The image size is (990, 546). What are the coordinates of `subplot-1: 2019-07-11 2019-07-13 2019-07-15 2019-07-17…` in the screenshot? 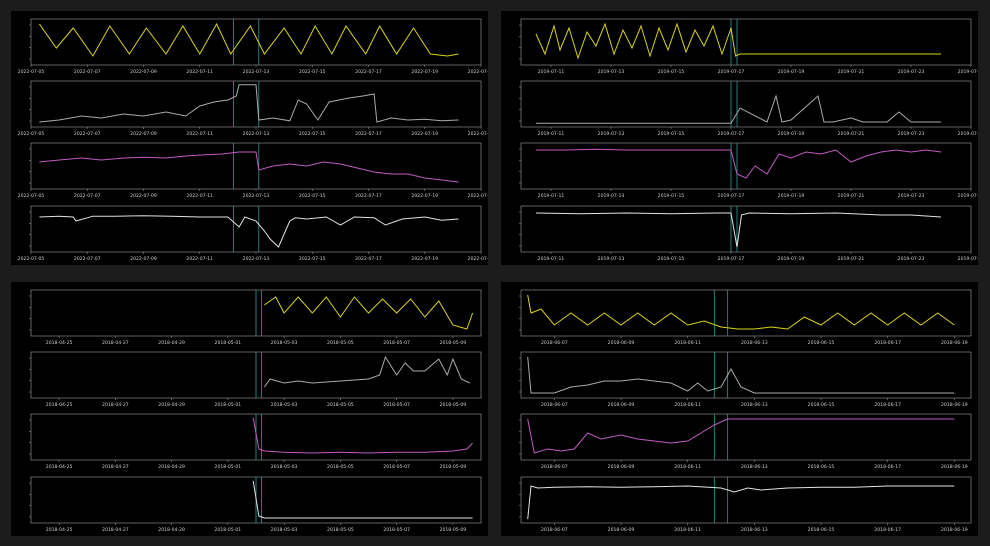 It's located at (748, 46).